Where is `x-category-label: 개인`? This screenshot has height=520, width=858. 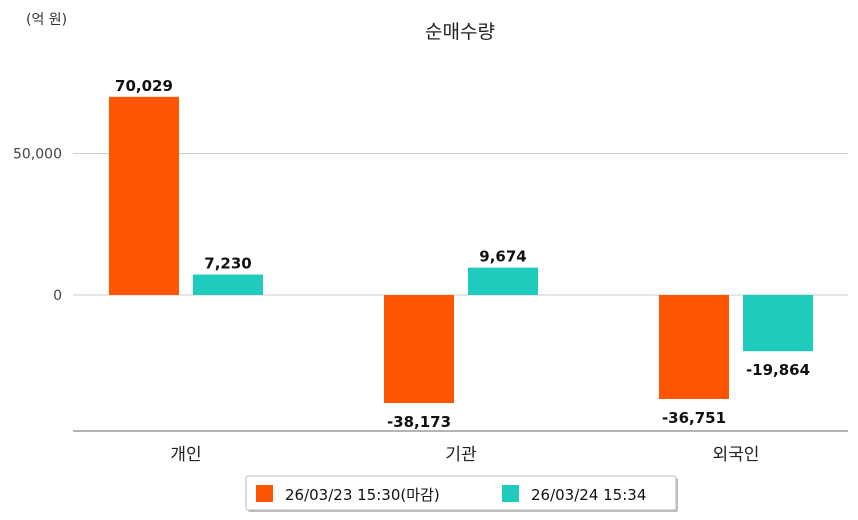 x-category-label: 개인 is located at coordinates (185, 455).